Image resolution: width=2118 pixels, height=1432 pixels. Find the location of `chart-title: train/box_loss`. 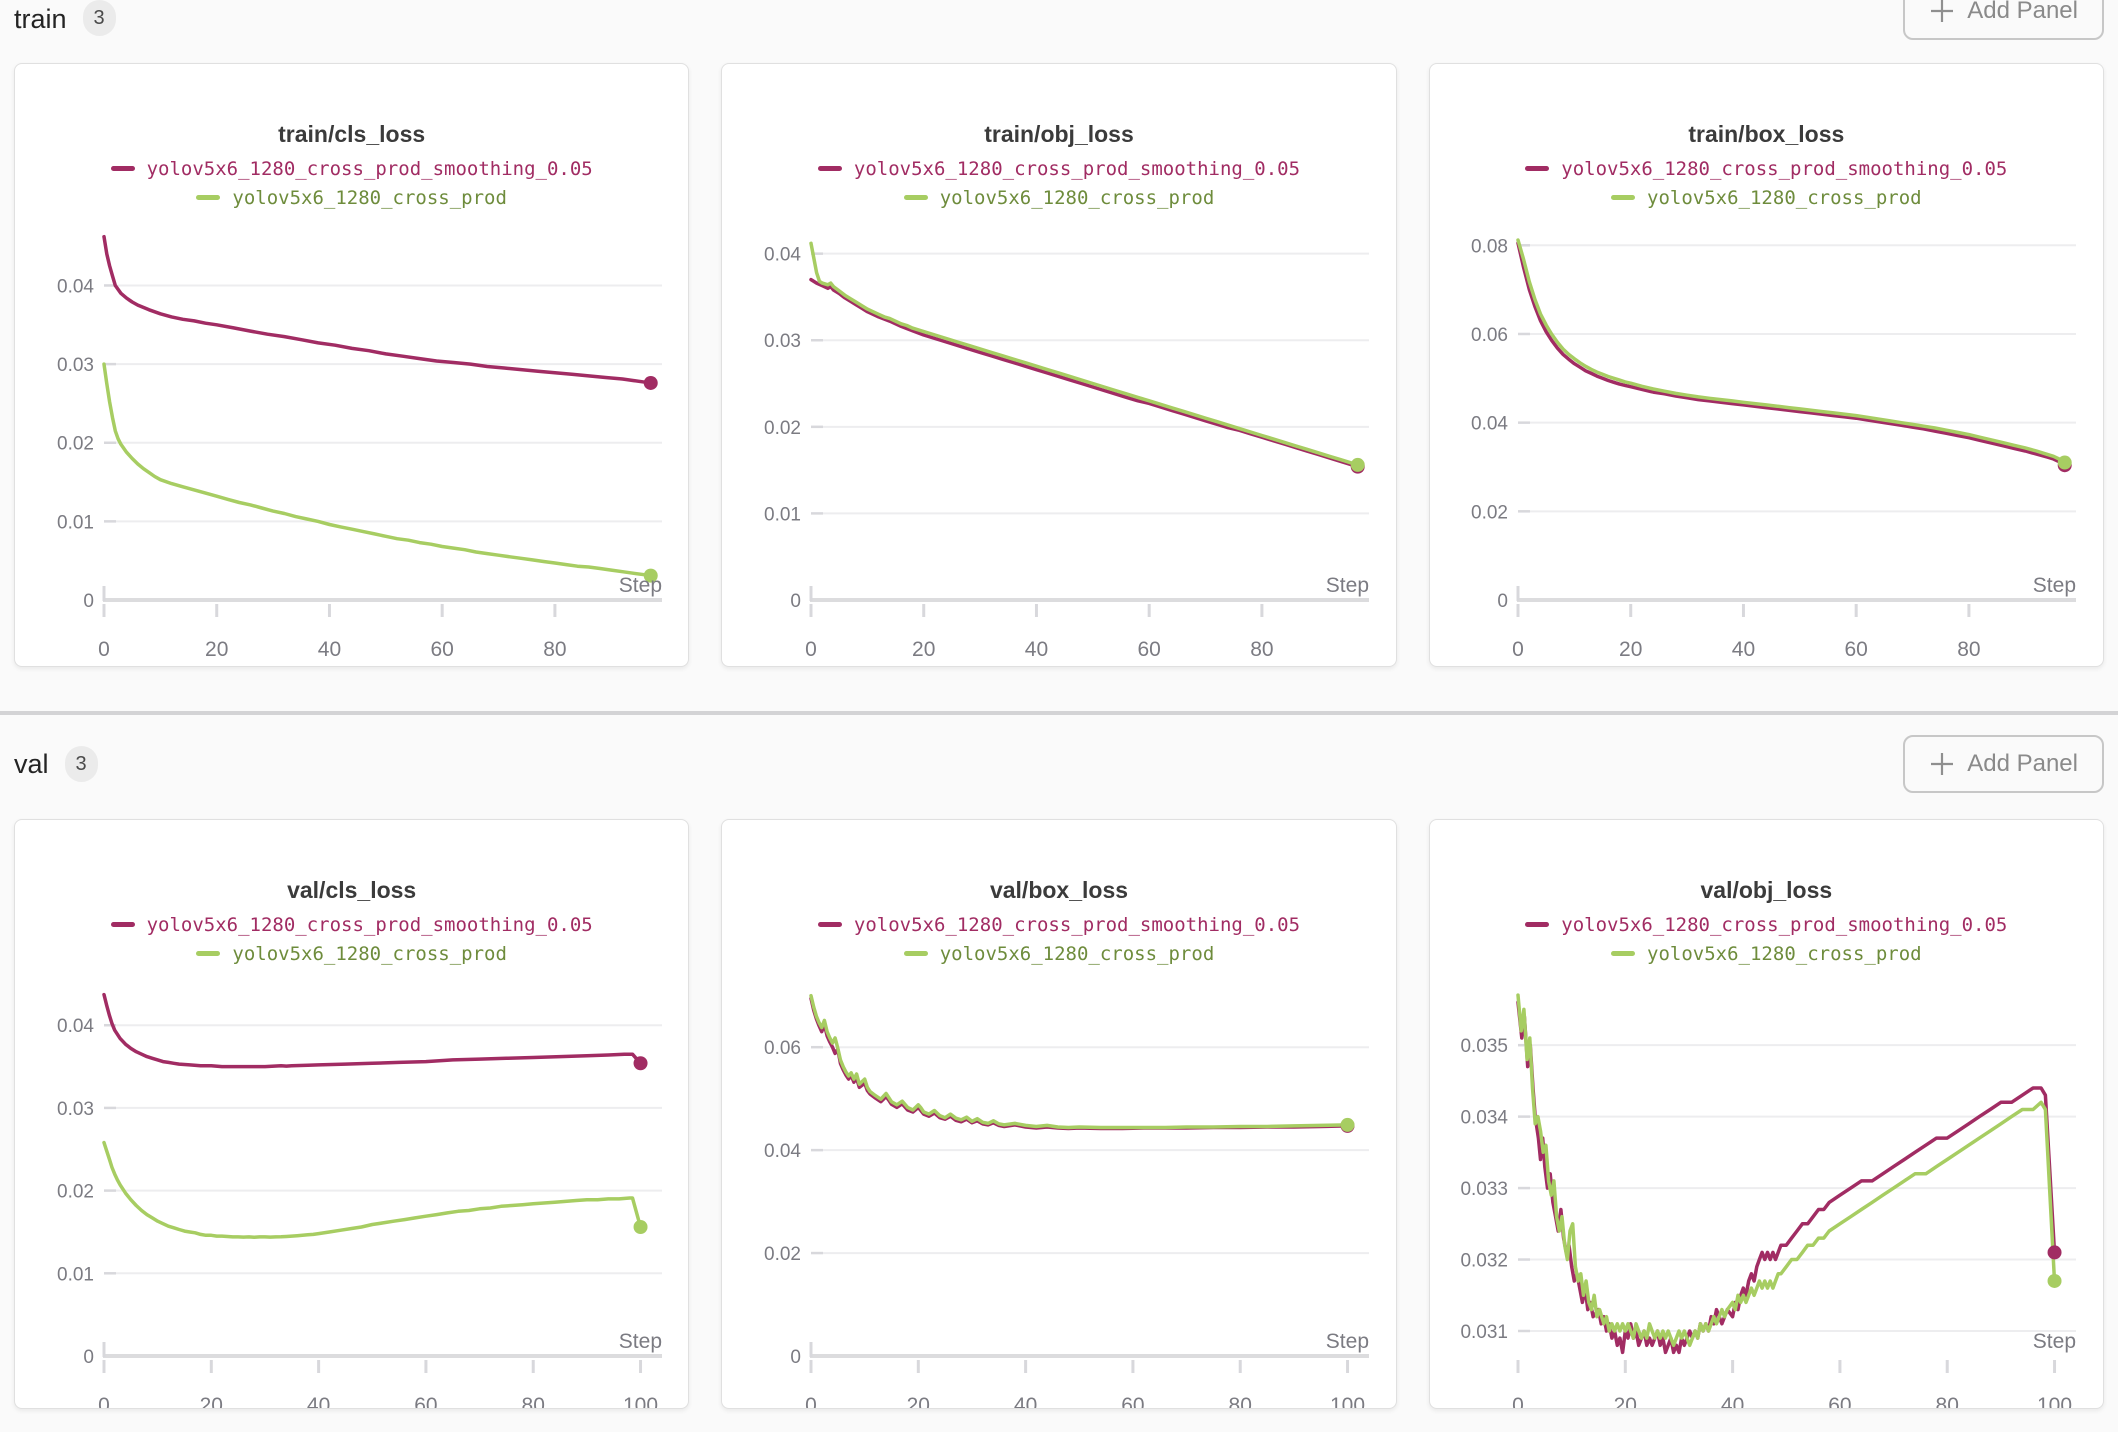

chart-title: train/box_loss is located at coordinates (1766, 134).